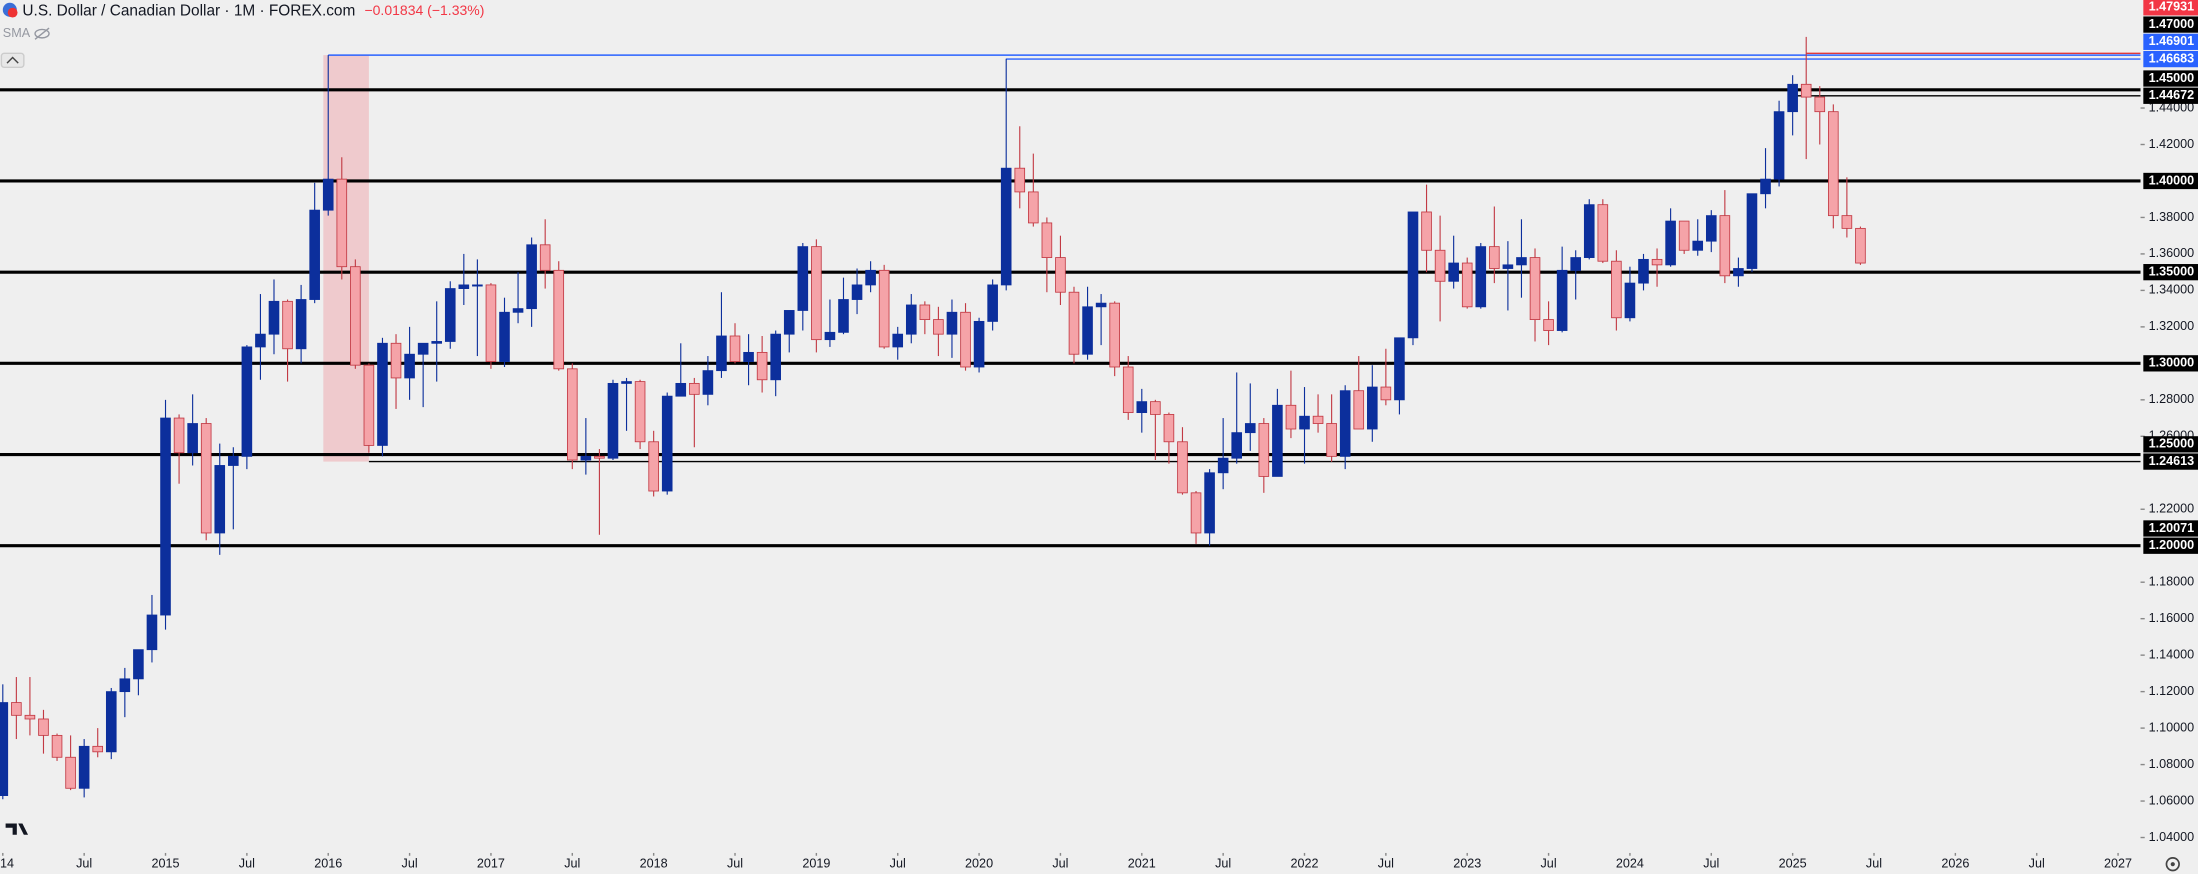 The height and width of the screenshot is (874, 2198). I want to click on price-label: 1.40000, so click(2172, 180).